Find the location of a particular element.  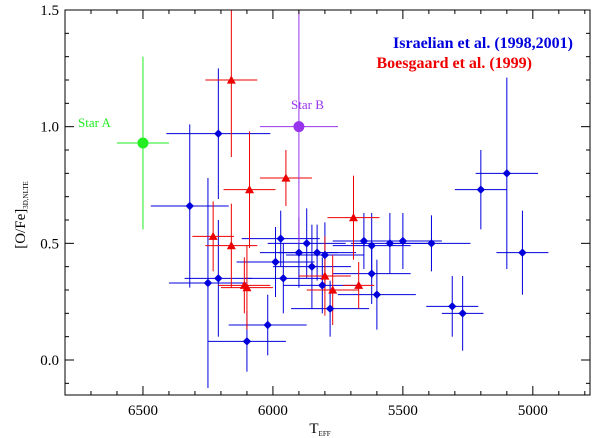

star-a-label: Star A is located at coordinates (94, 122).